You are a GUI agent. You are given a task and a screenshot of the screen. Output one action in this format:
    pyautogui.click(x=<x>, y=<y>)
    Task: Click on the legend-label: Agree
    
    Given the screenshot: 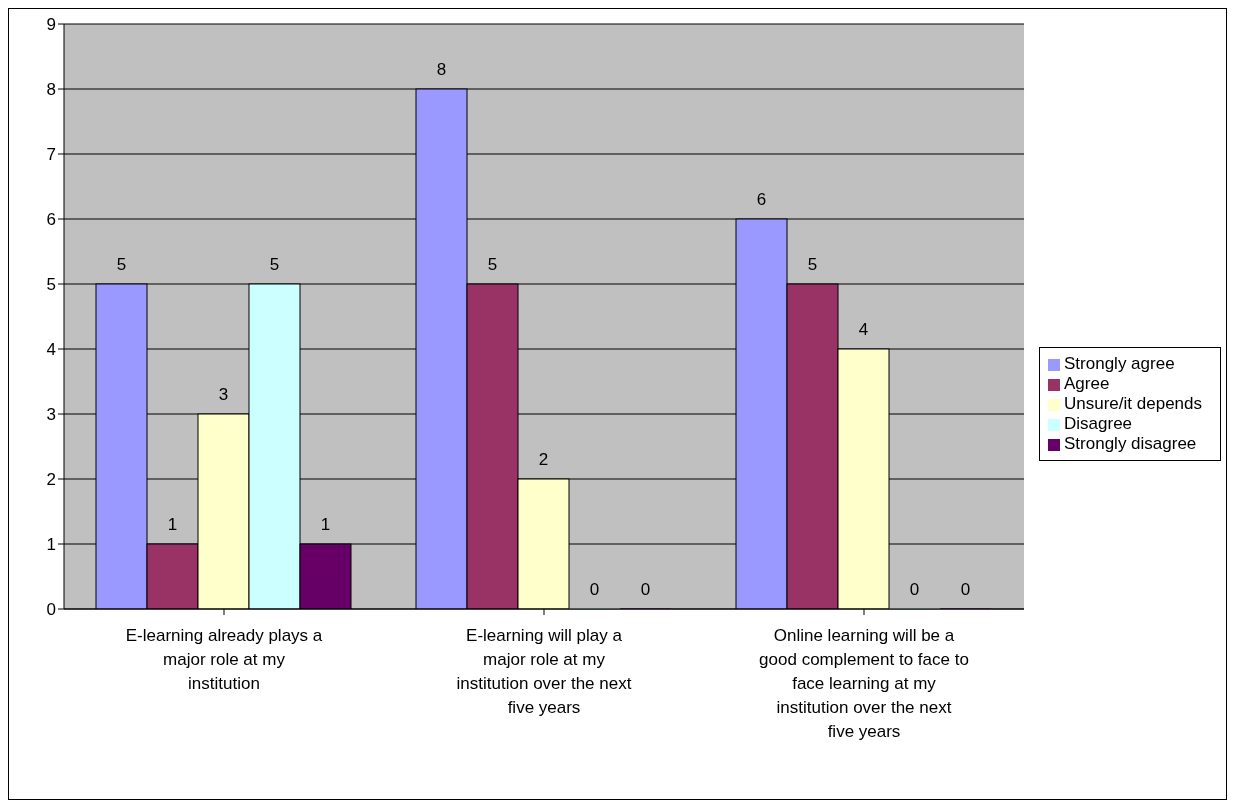 What is the action you would take?
    pyautogui.click(x=1087, y=383)
    